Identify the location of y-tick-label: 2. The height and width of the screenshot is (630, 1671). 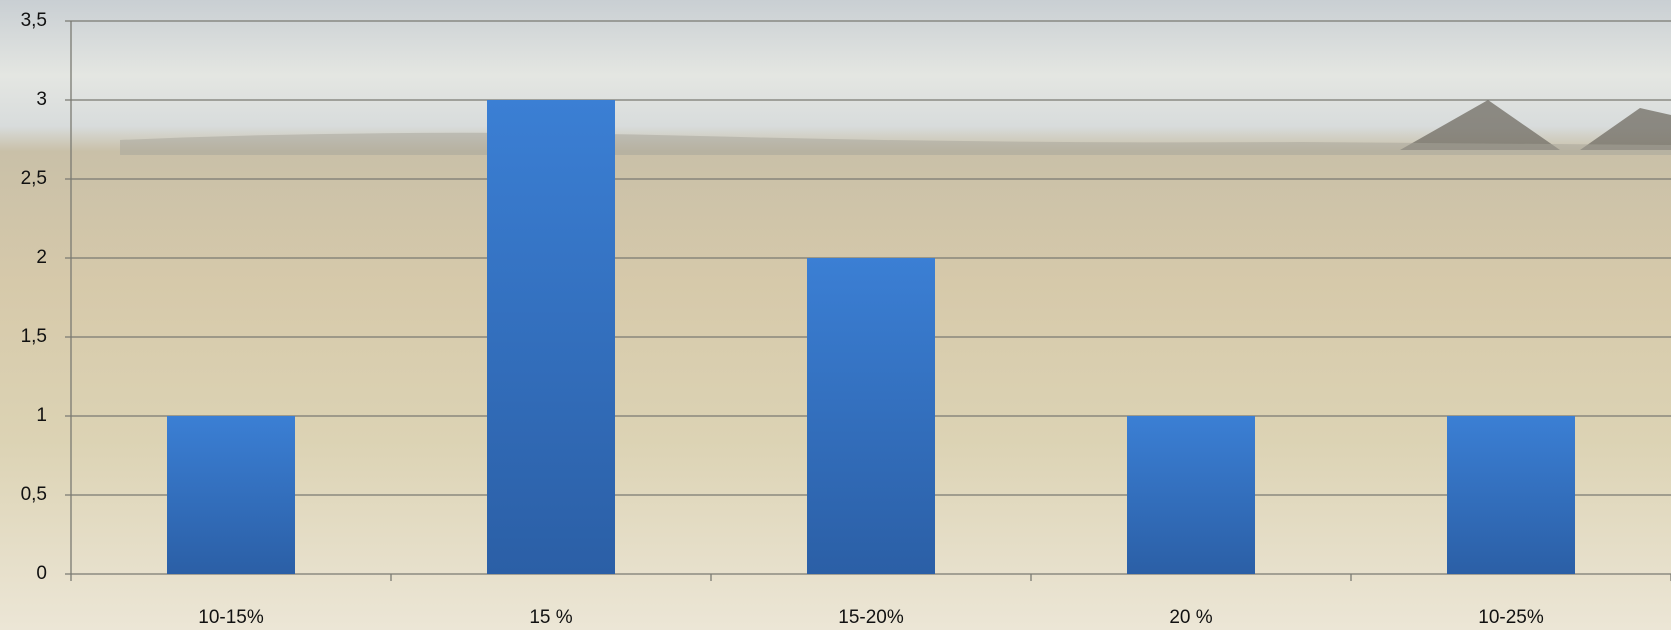
(41, 257).